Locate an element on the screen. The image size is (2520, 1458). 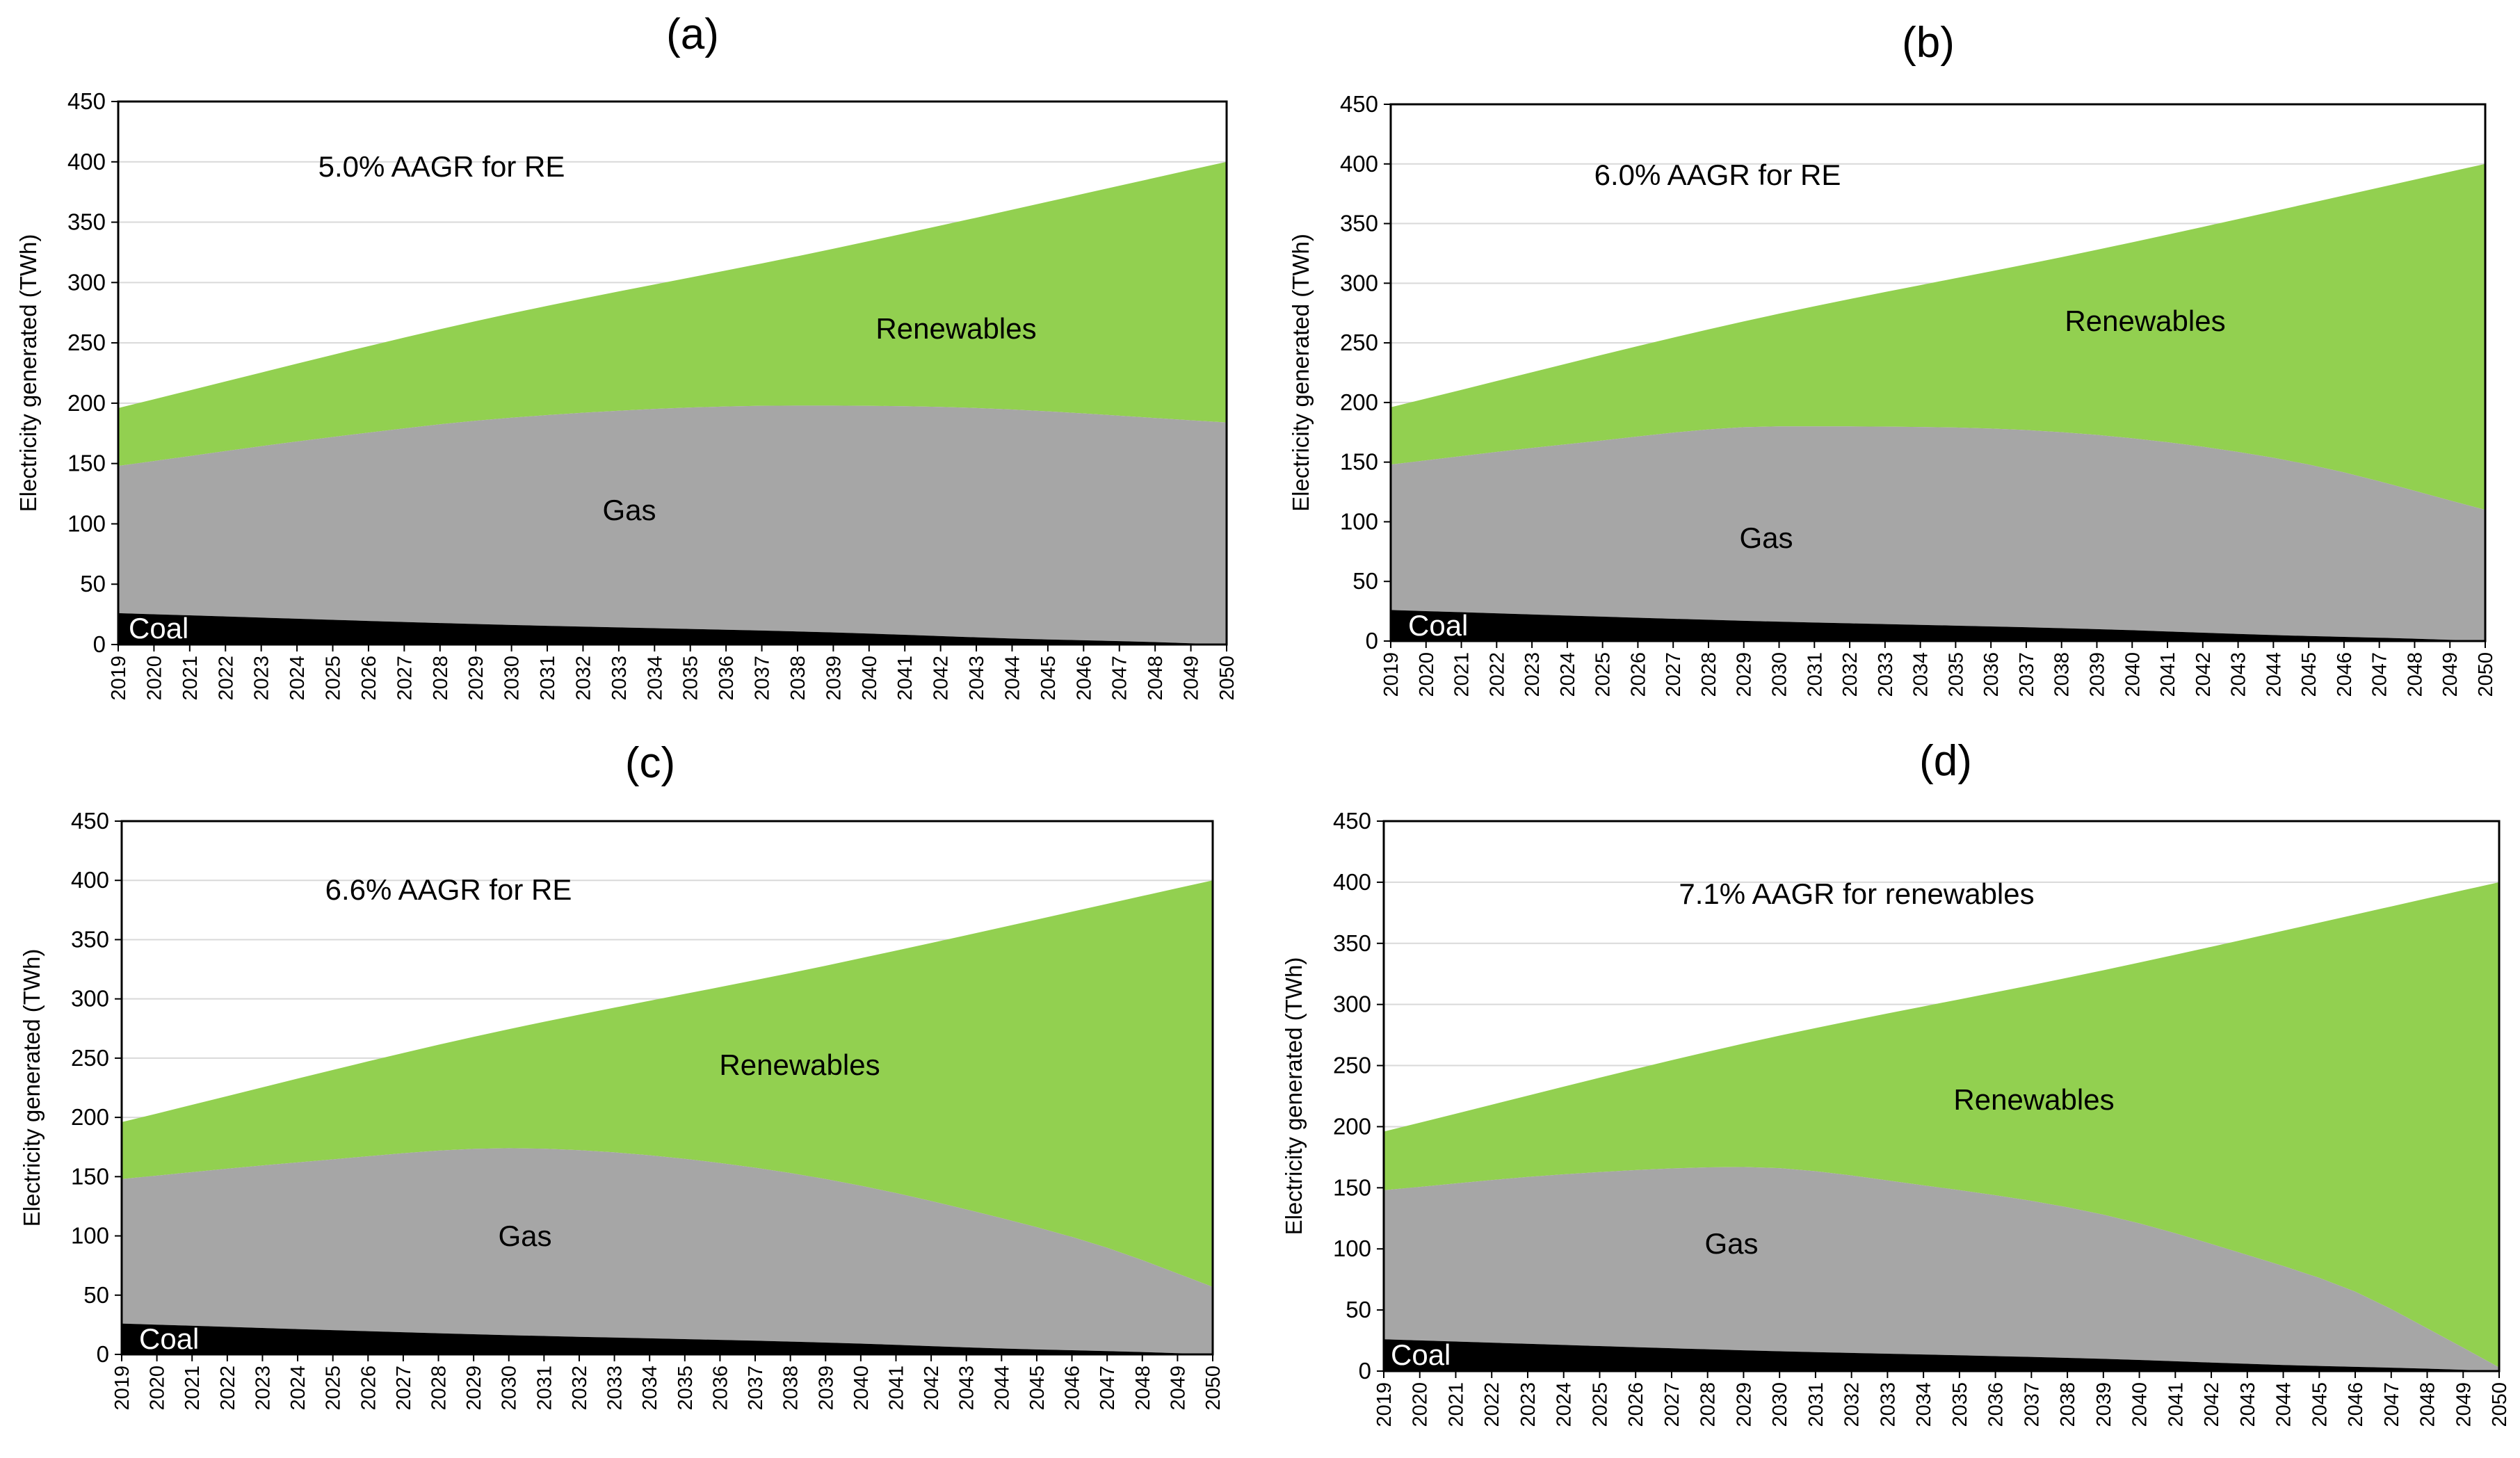
y-tick-label: 350 is located at coordinates (90, 939).